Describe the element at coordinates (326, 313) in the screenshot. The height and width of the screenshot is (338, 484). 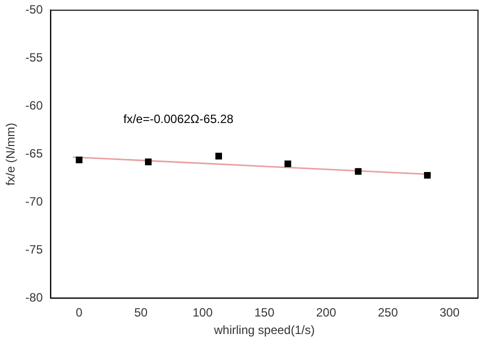
I see `x-tick-label: 200` at that location.